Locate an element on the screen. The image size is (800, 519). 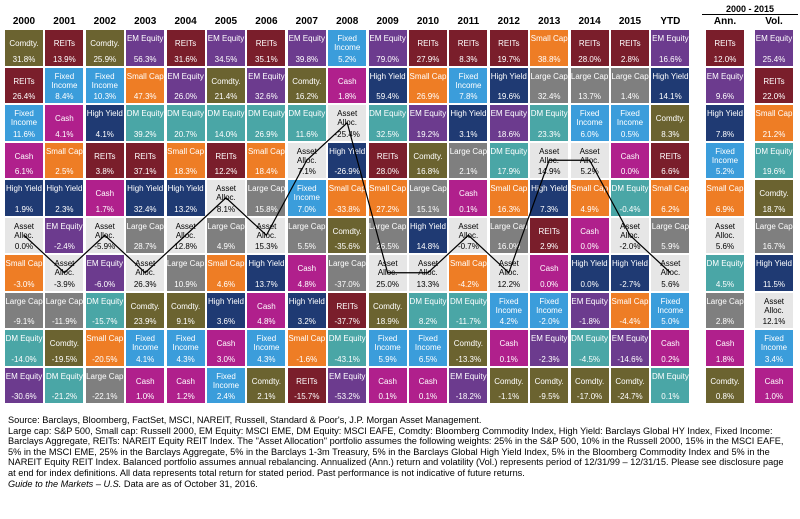
cell-value: 12.8% is located at coordinates (185, 246).